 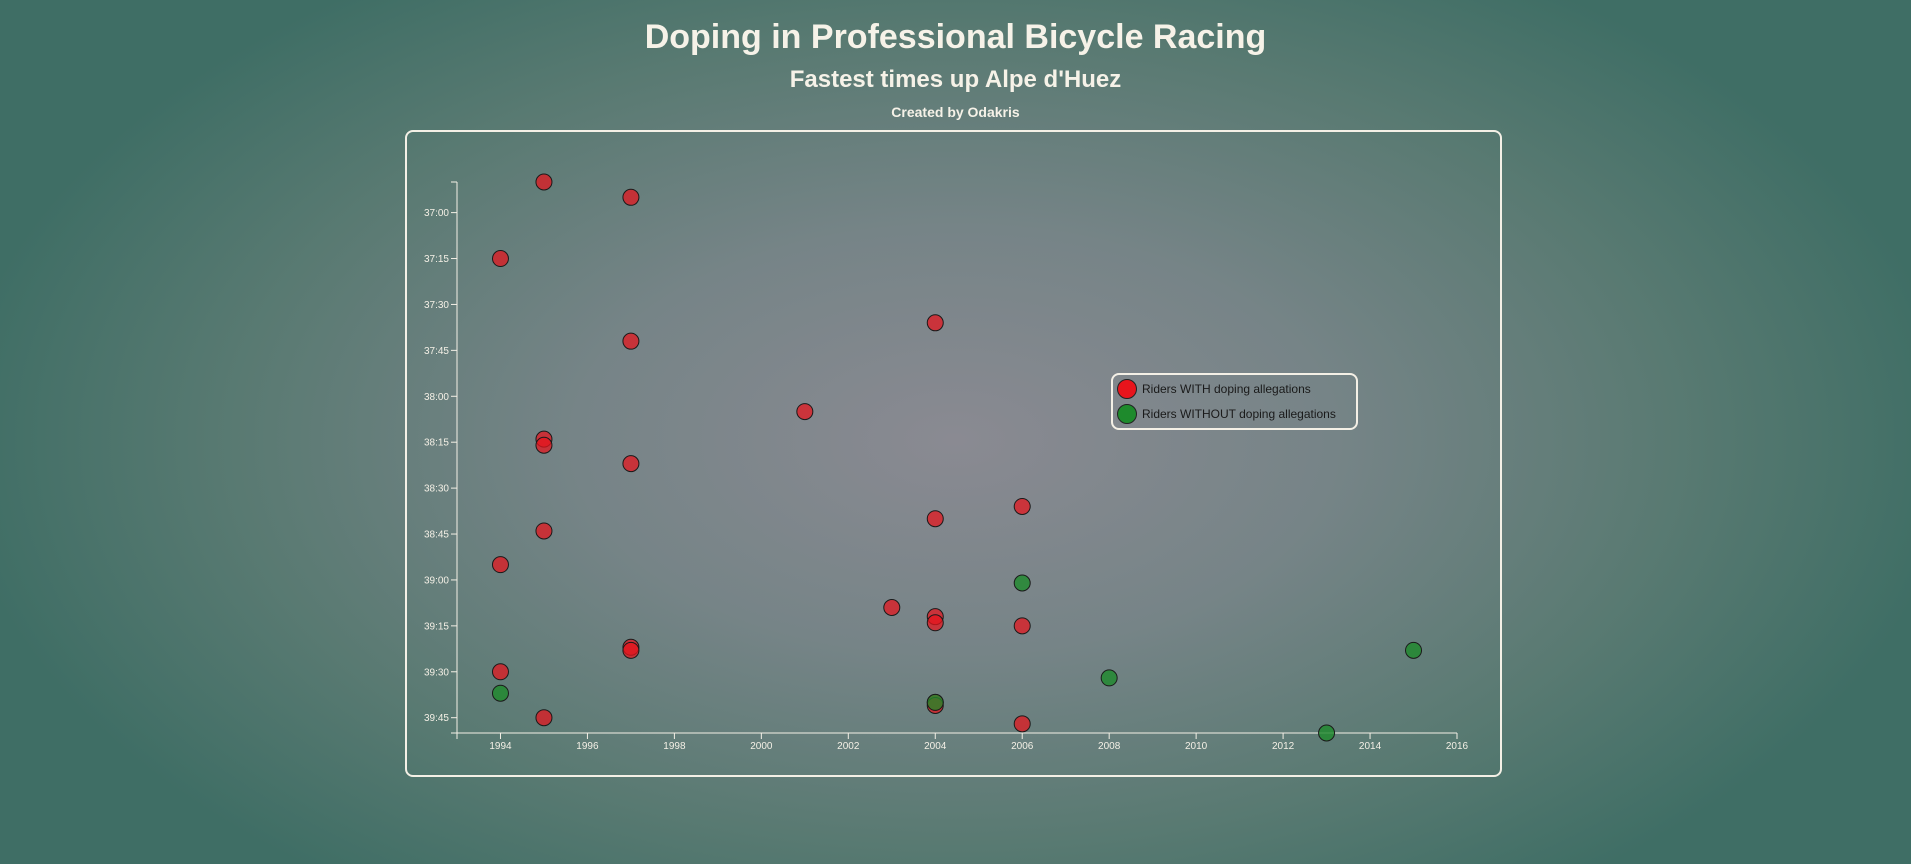 What do you see at coordinates (1283, 746) in the screenshot?
I see `x-tick-label: 2012` at bounding box center [1283, 746].